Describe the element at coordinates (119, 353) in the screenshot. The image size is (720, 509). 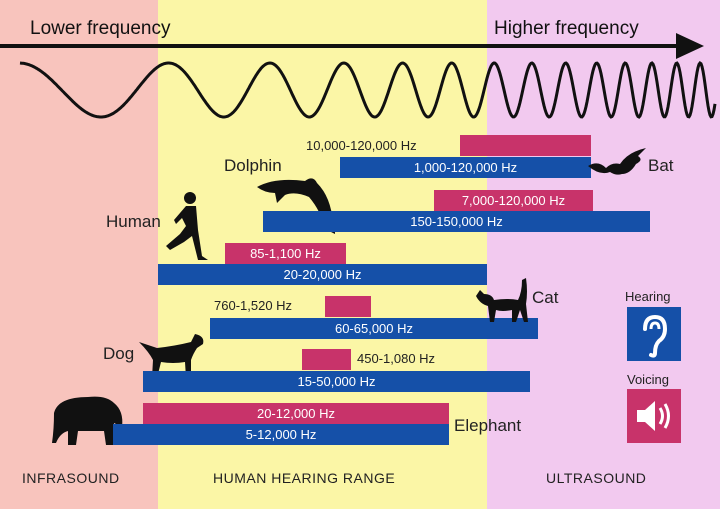
I see `dog-label: Dog` at that location.